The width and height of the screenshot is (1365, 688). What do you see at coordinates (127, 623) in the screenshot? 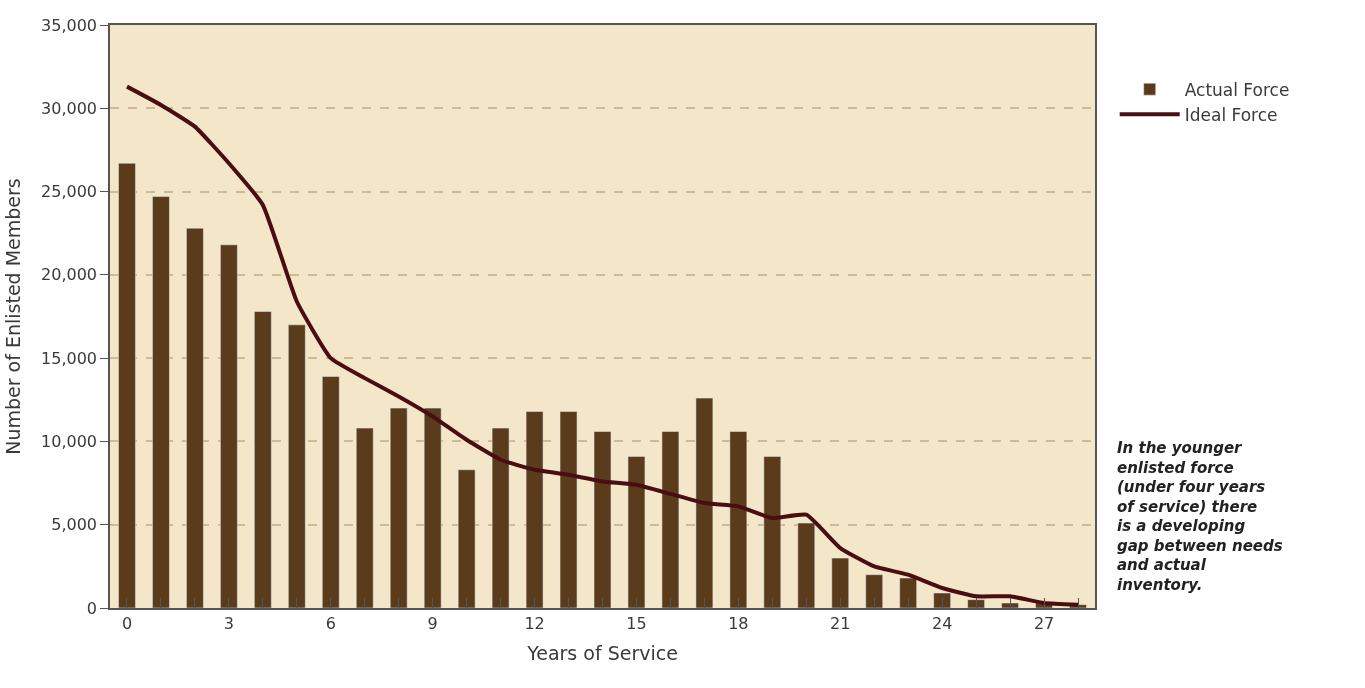
I see `x-tick-label: 0` at bounding box center [127, 623].